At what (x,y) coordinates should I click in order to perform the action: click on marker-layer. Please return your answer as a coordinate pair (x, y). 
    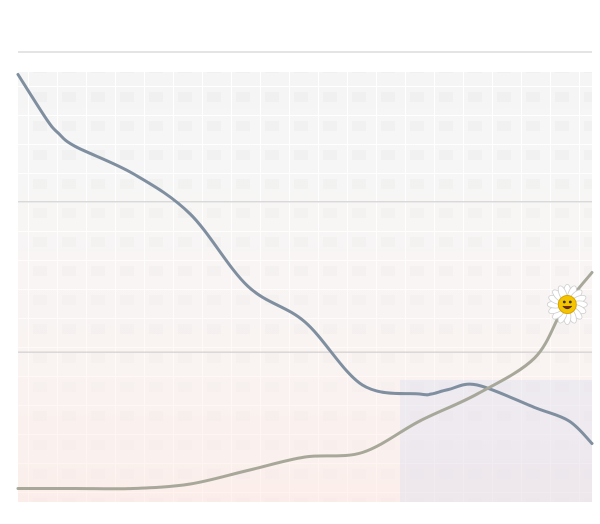
    Looking at the image, I should click on (567, 304).